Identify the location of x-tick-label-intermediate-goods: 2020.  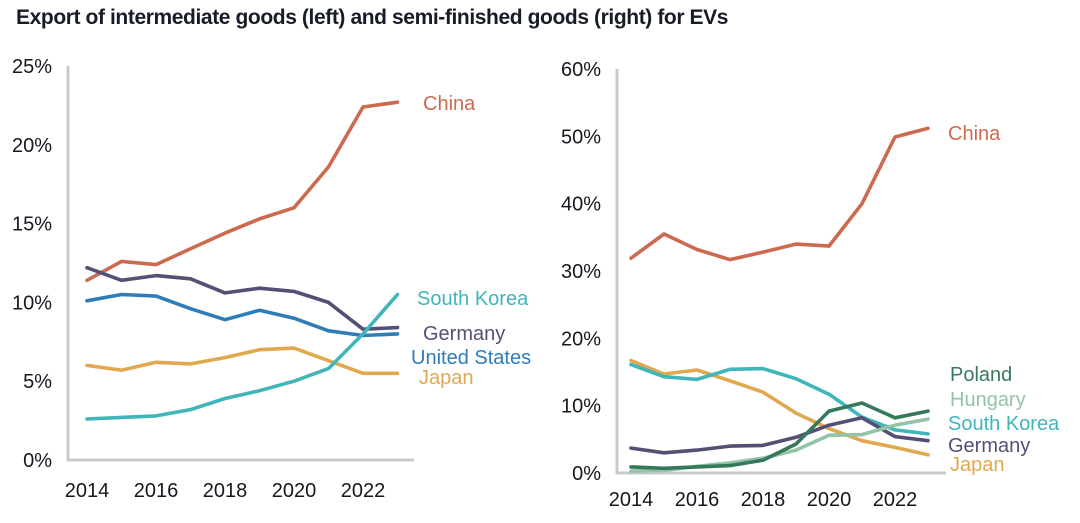
(294, 491).